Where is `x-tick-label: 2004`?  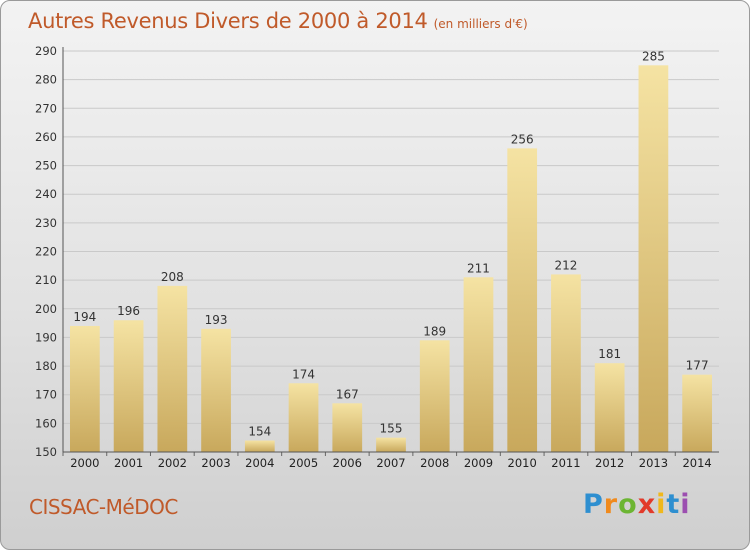
x-tick-label: 2004 is located at coordinates (259, 463).